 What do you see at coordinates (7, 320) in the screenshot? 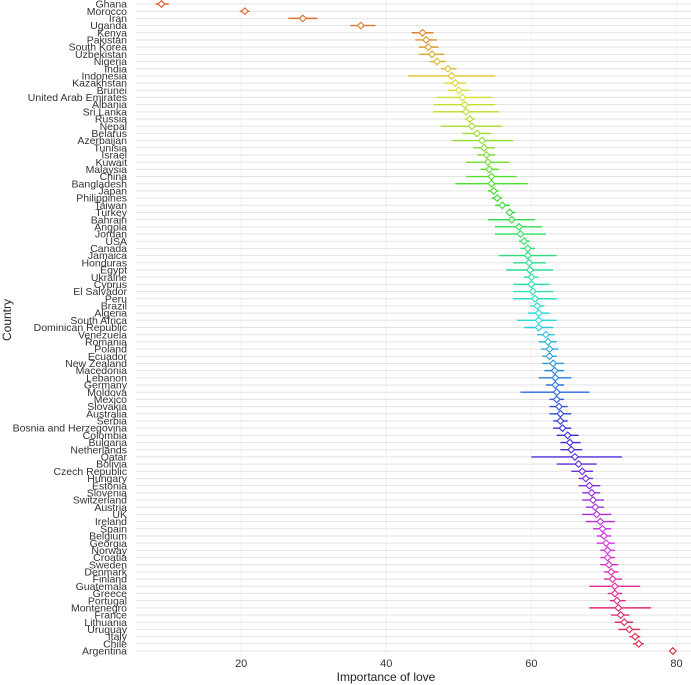
I see `y-axis-title: Country` at bounding box center [7, 320].